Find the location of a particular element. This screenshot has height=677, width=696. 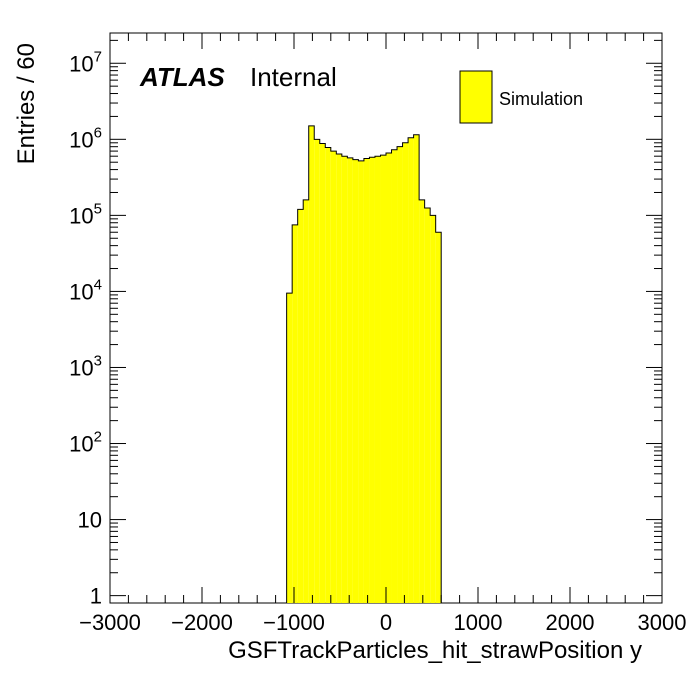

y-tick-label: 10⁵ is located at coordinates (85, 214).